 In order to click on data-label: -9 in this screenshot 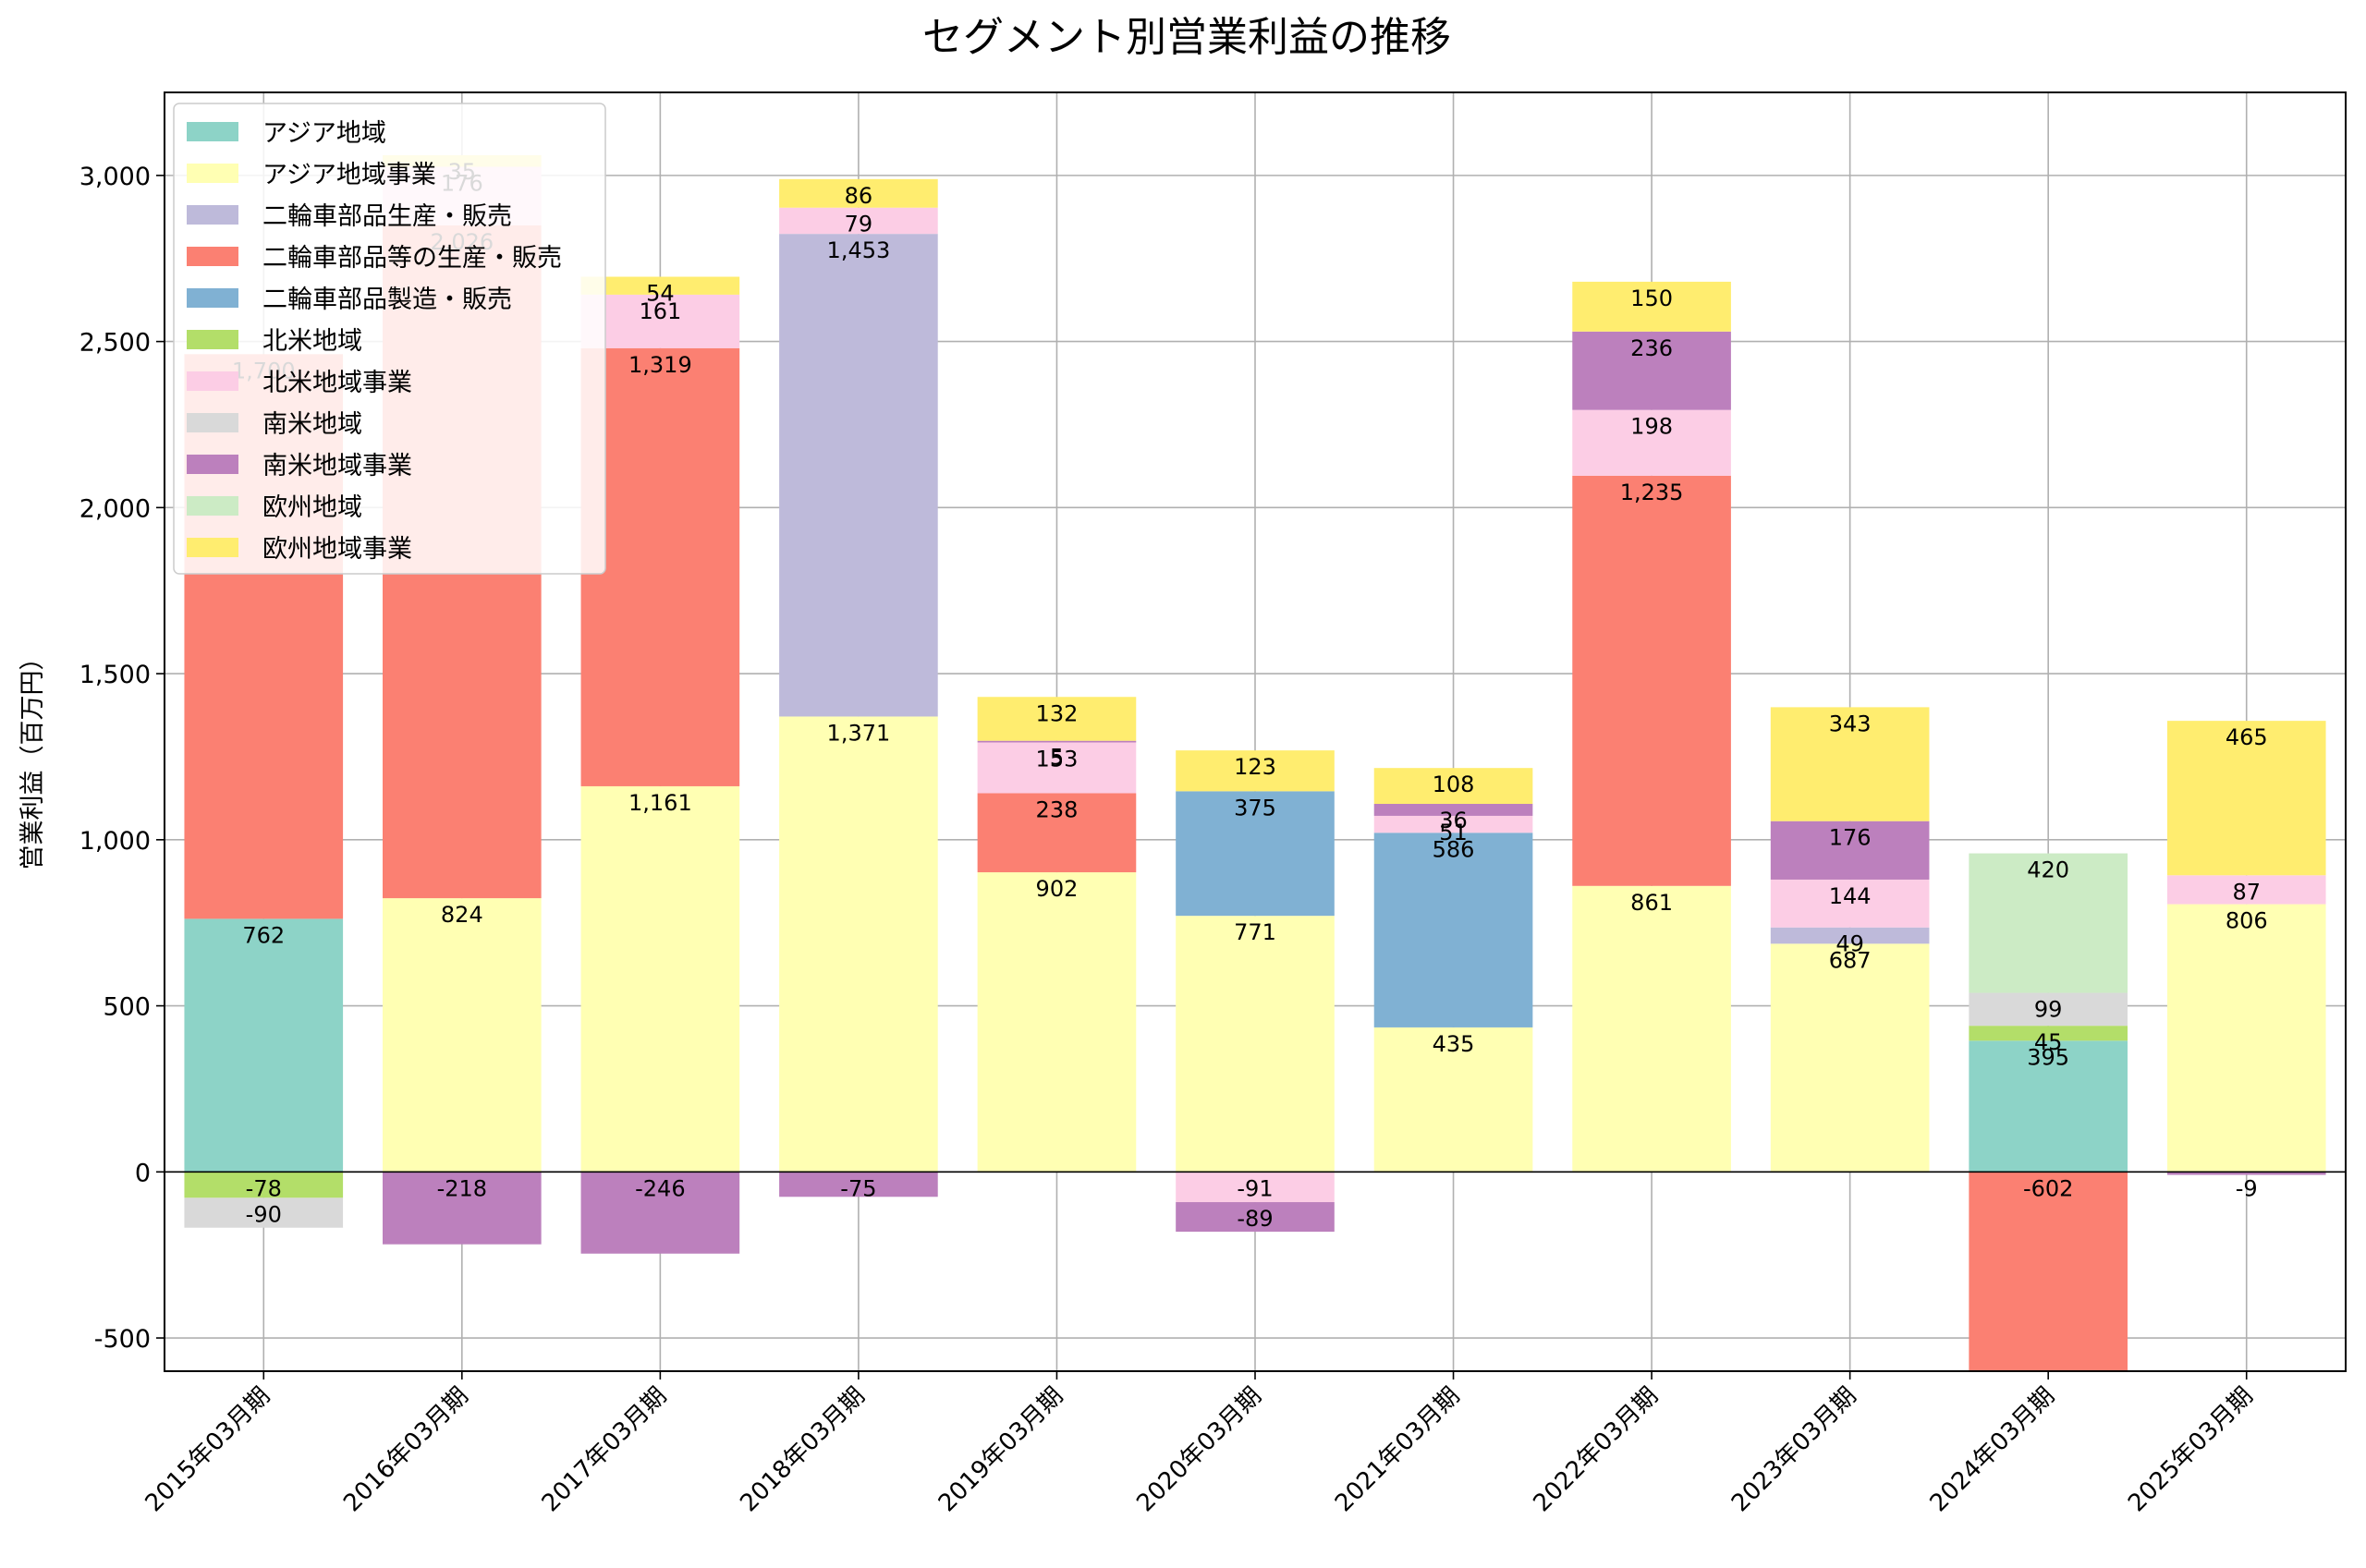, I will do `click(2247, 1188)`.